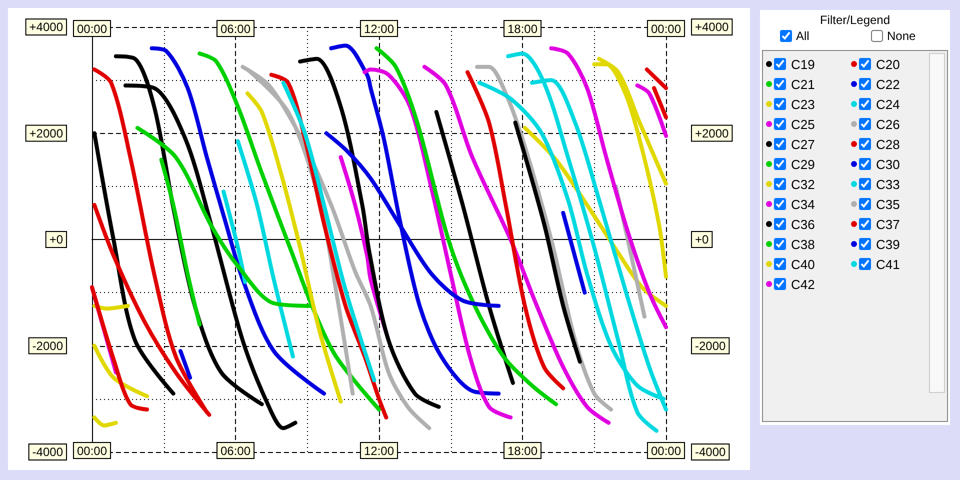  Describe the element at coordinates (803, 124) in the screenshot. I see `legend-label: C25` at that location.